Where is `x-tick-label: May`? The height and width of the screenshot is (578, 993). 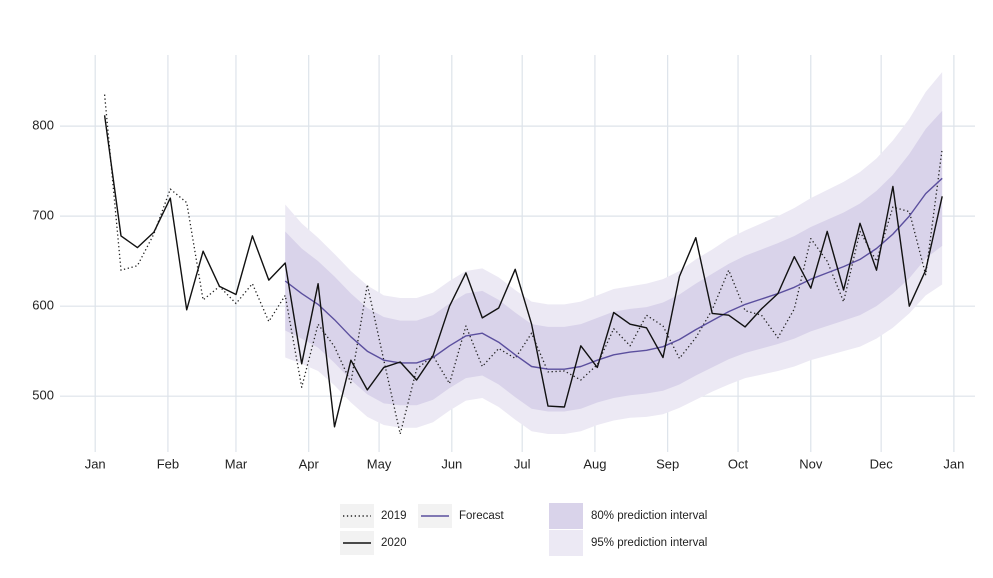 x-tick-label: May is located at coordinates (379, 463).